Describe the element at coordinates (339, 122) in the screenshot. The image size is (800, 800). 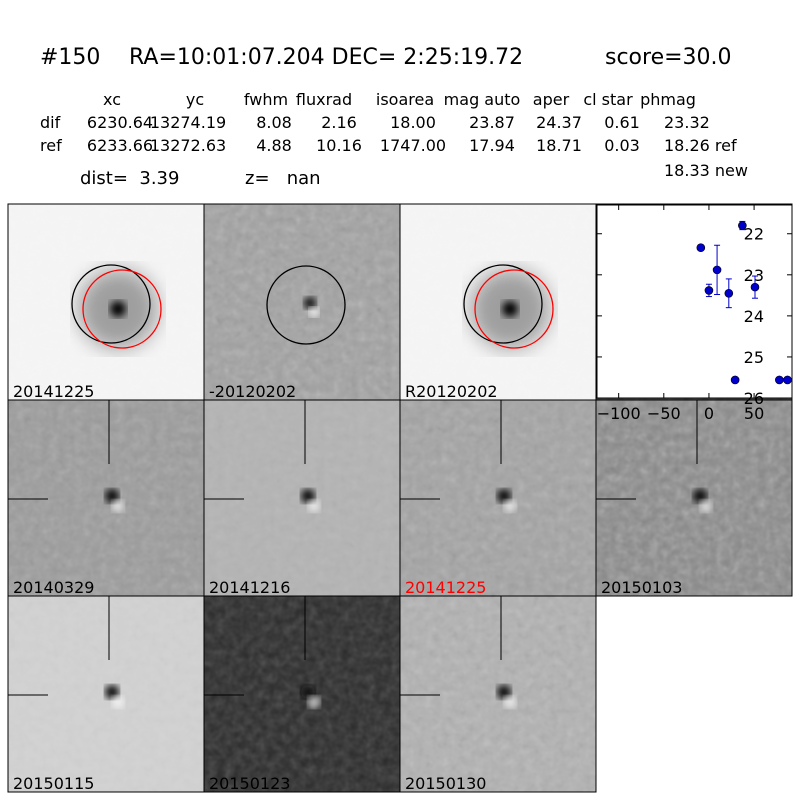
I see `table-cell: 2.16` at that location.